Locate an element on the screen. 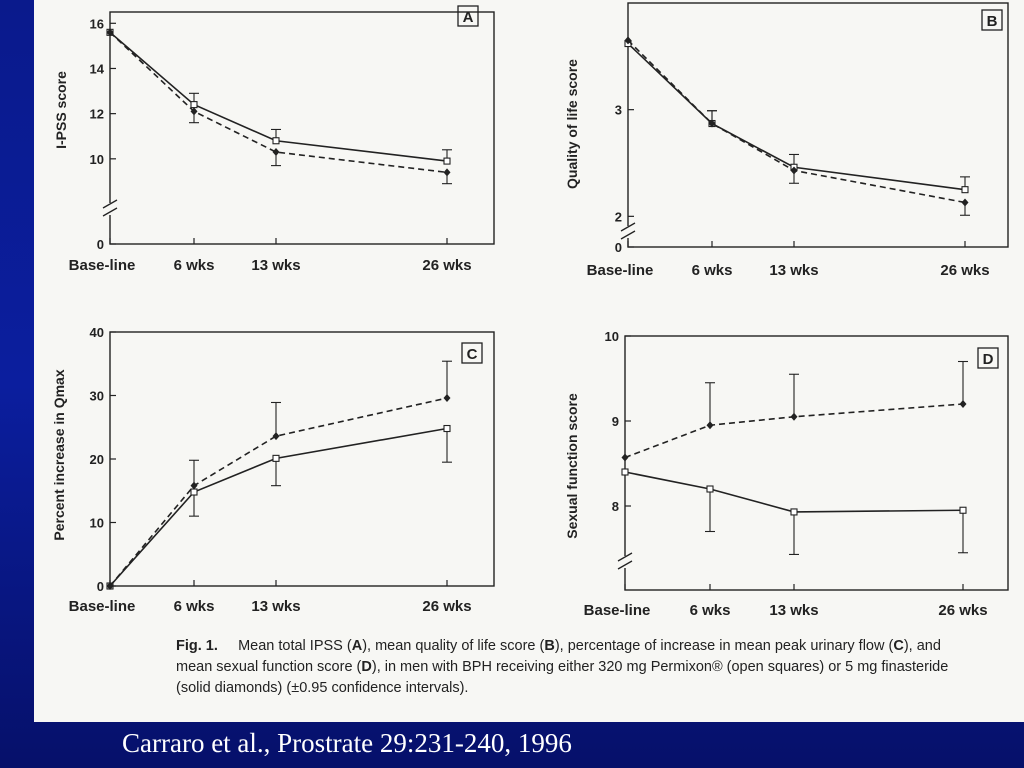  panel-label: B is located at coordinates (992, 21).